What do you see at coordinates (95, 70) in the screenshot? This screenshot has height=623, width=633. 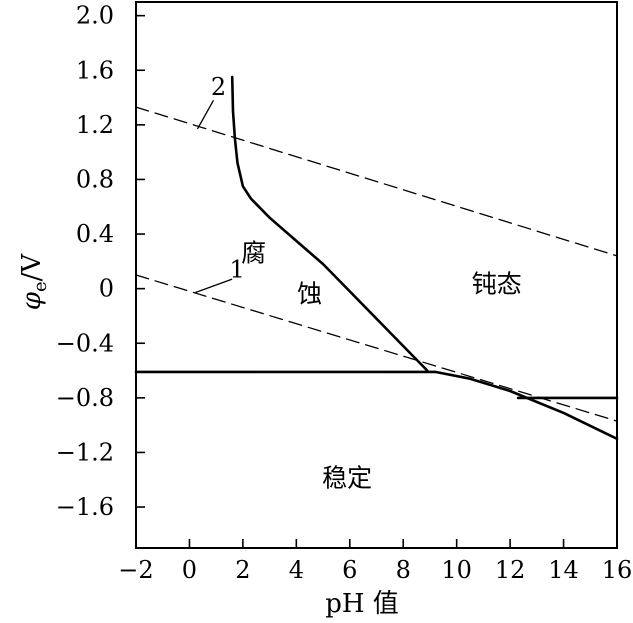 I see `y-tick-label: 1.6` at bounding box center [95, 70].